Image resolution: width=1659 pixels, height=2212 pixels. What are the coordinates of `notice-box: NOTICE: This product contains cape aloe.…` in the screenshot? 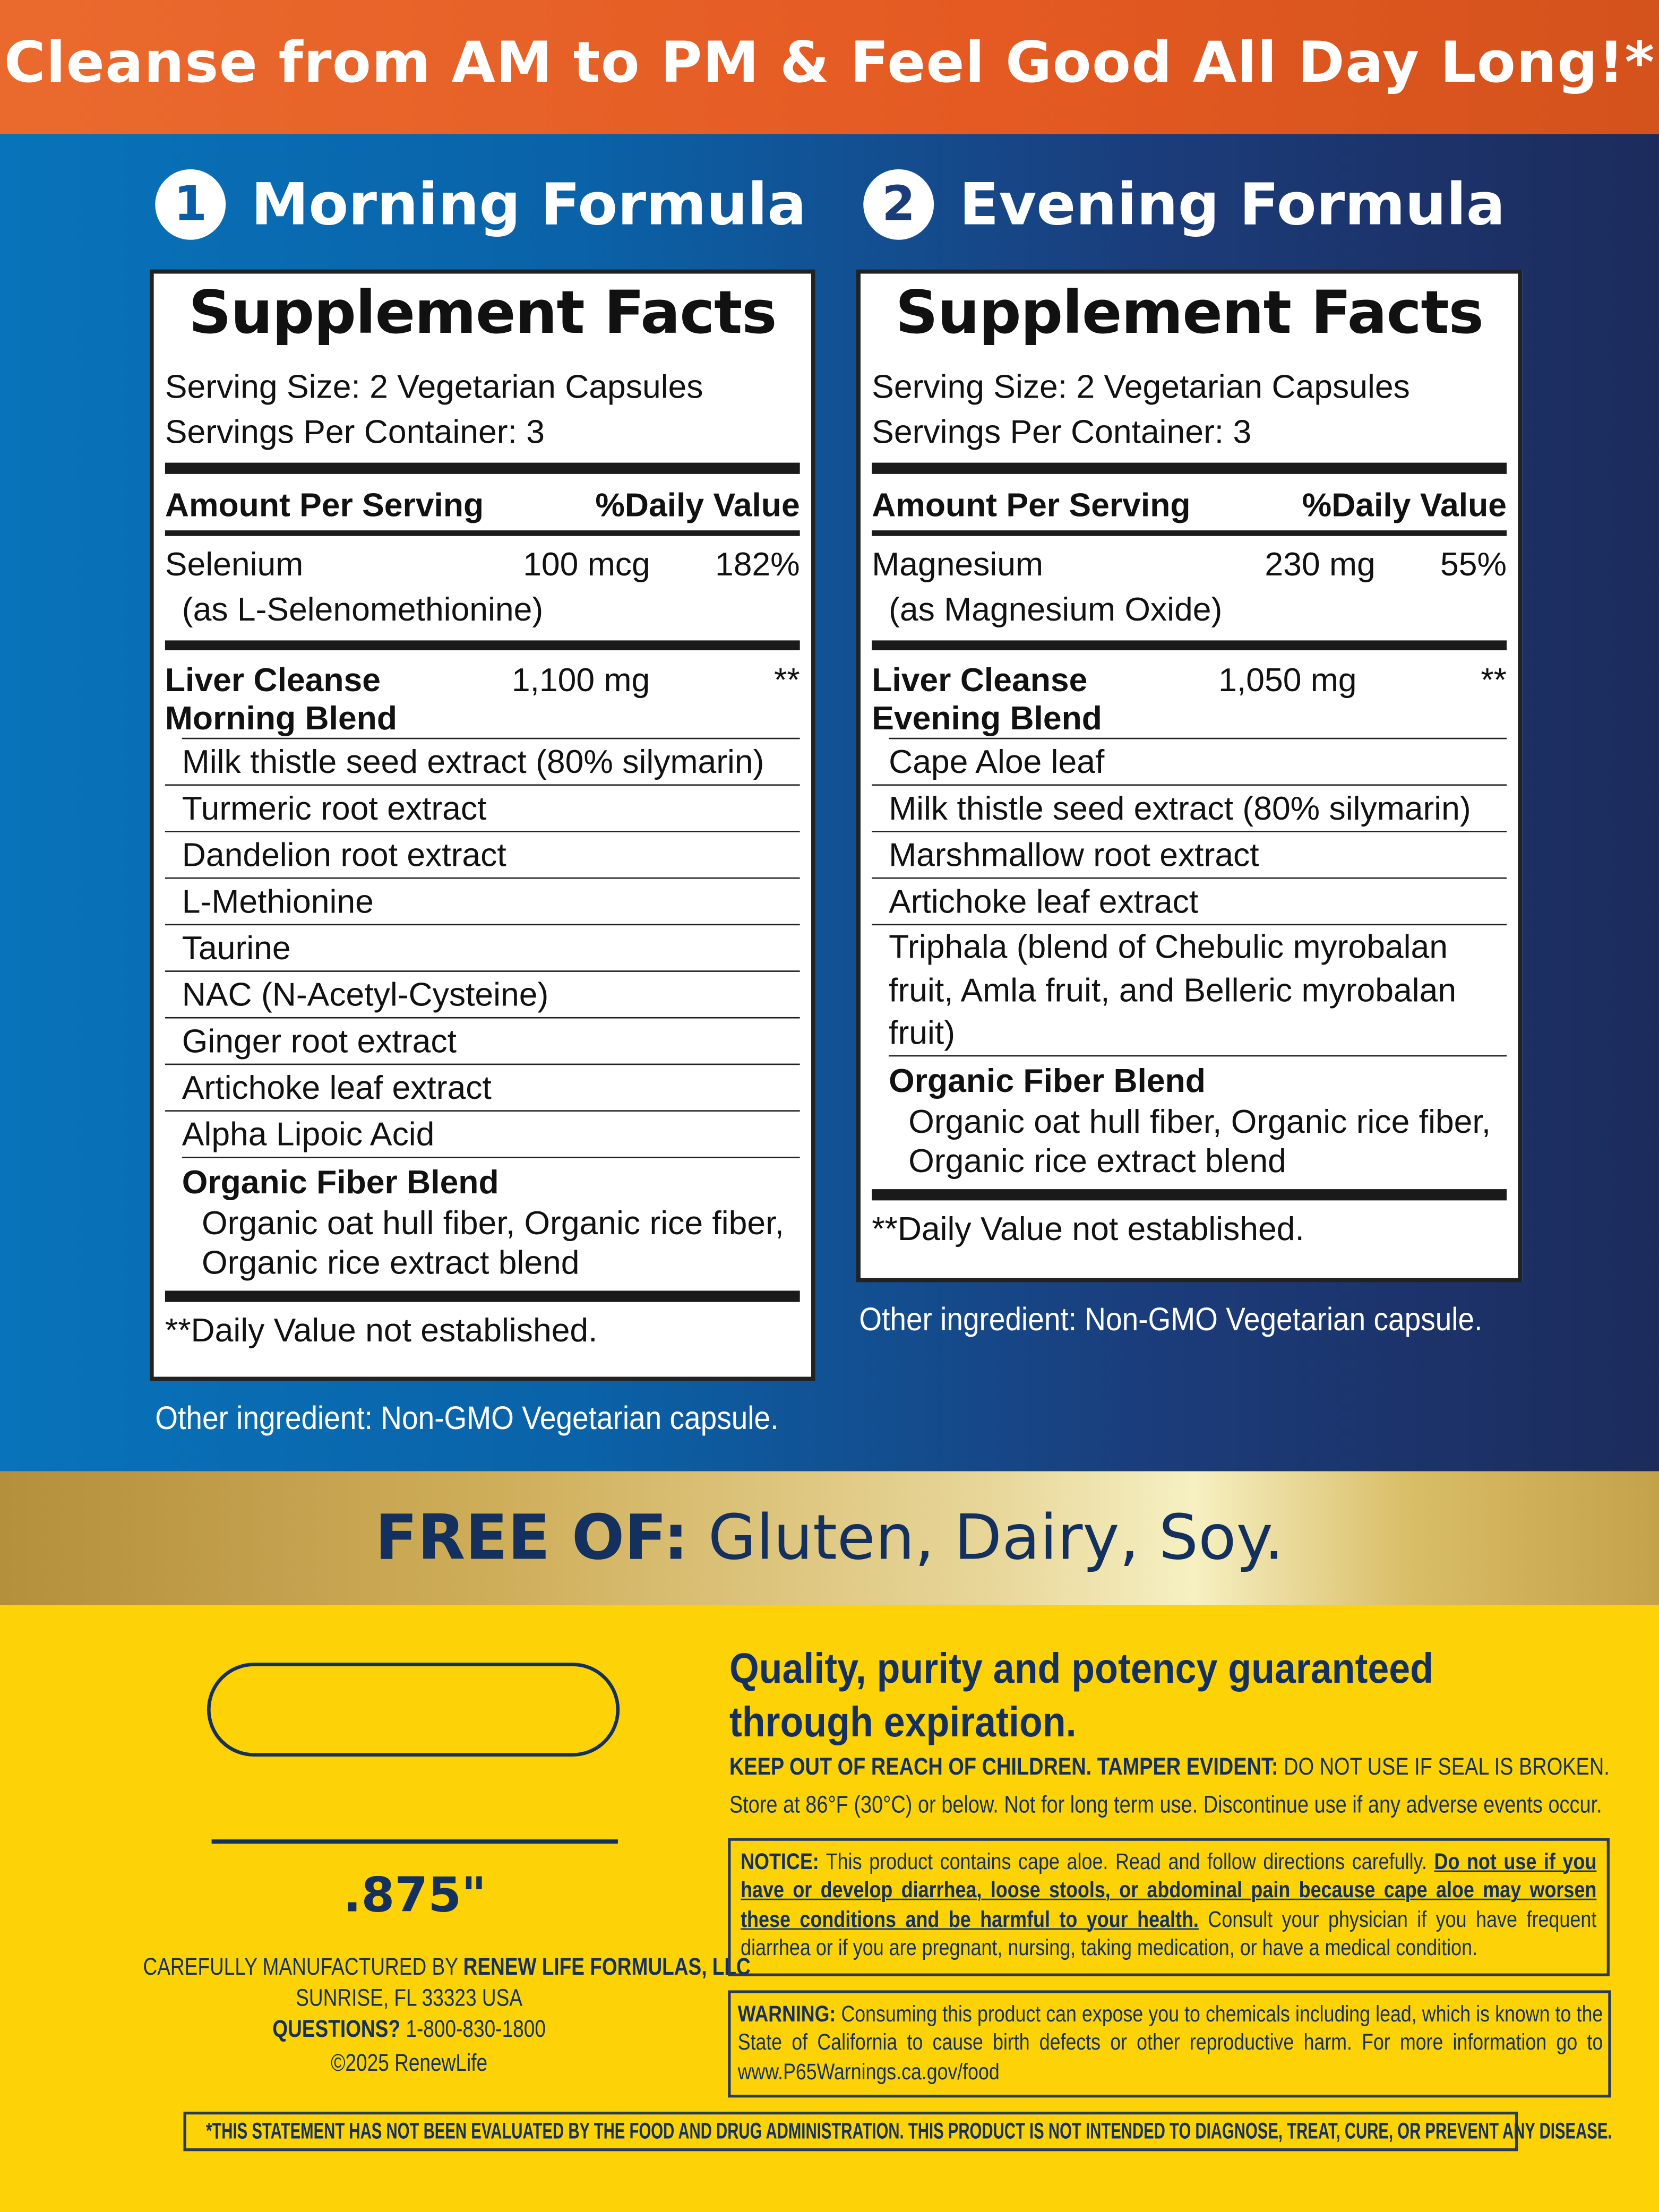 It's located at (1169, 1907).